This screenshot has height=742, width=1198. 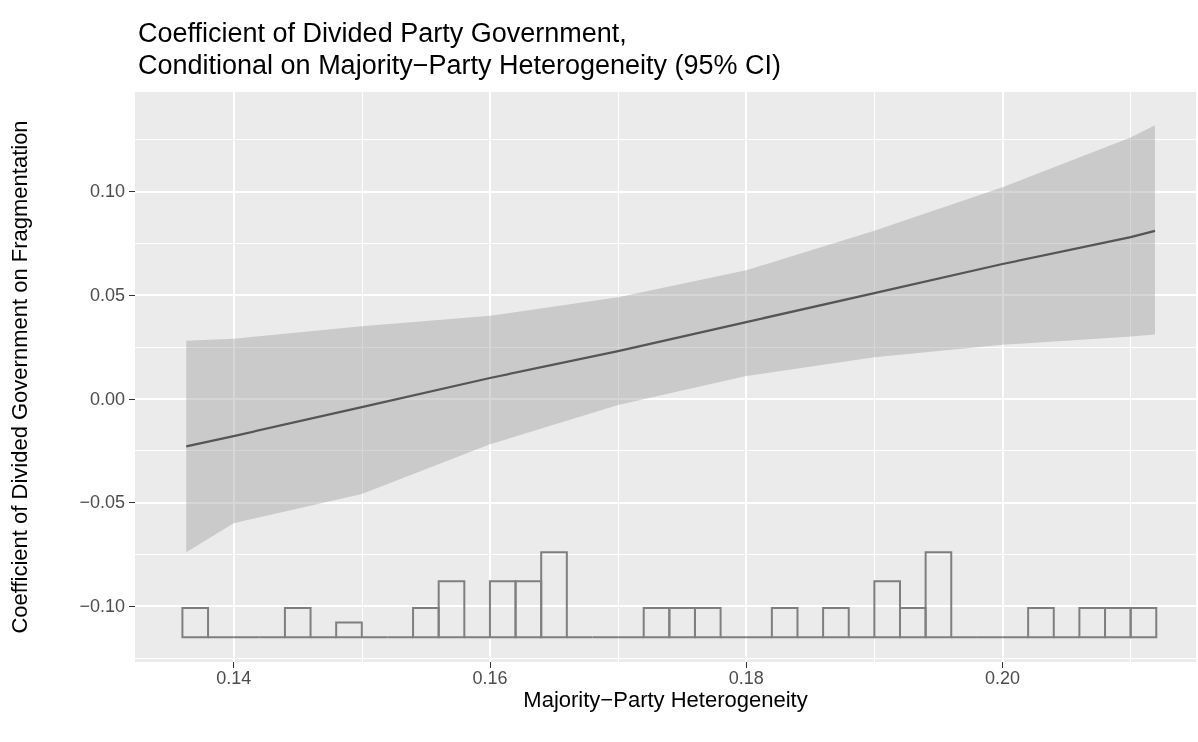 I want to click on x-tick-label: 0.14, so click(x=234, y=678).